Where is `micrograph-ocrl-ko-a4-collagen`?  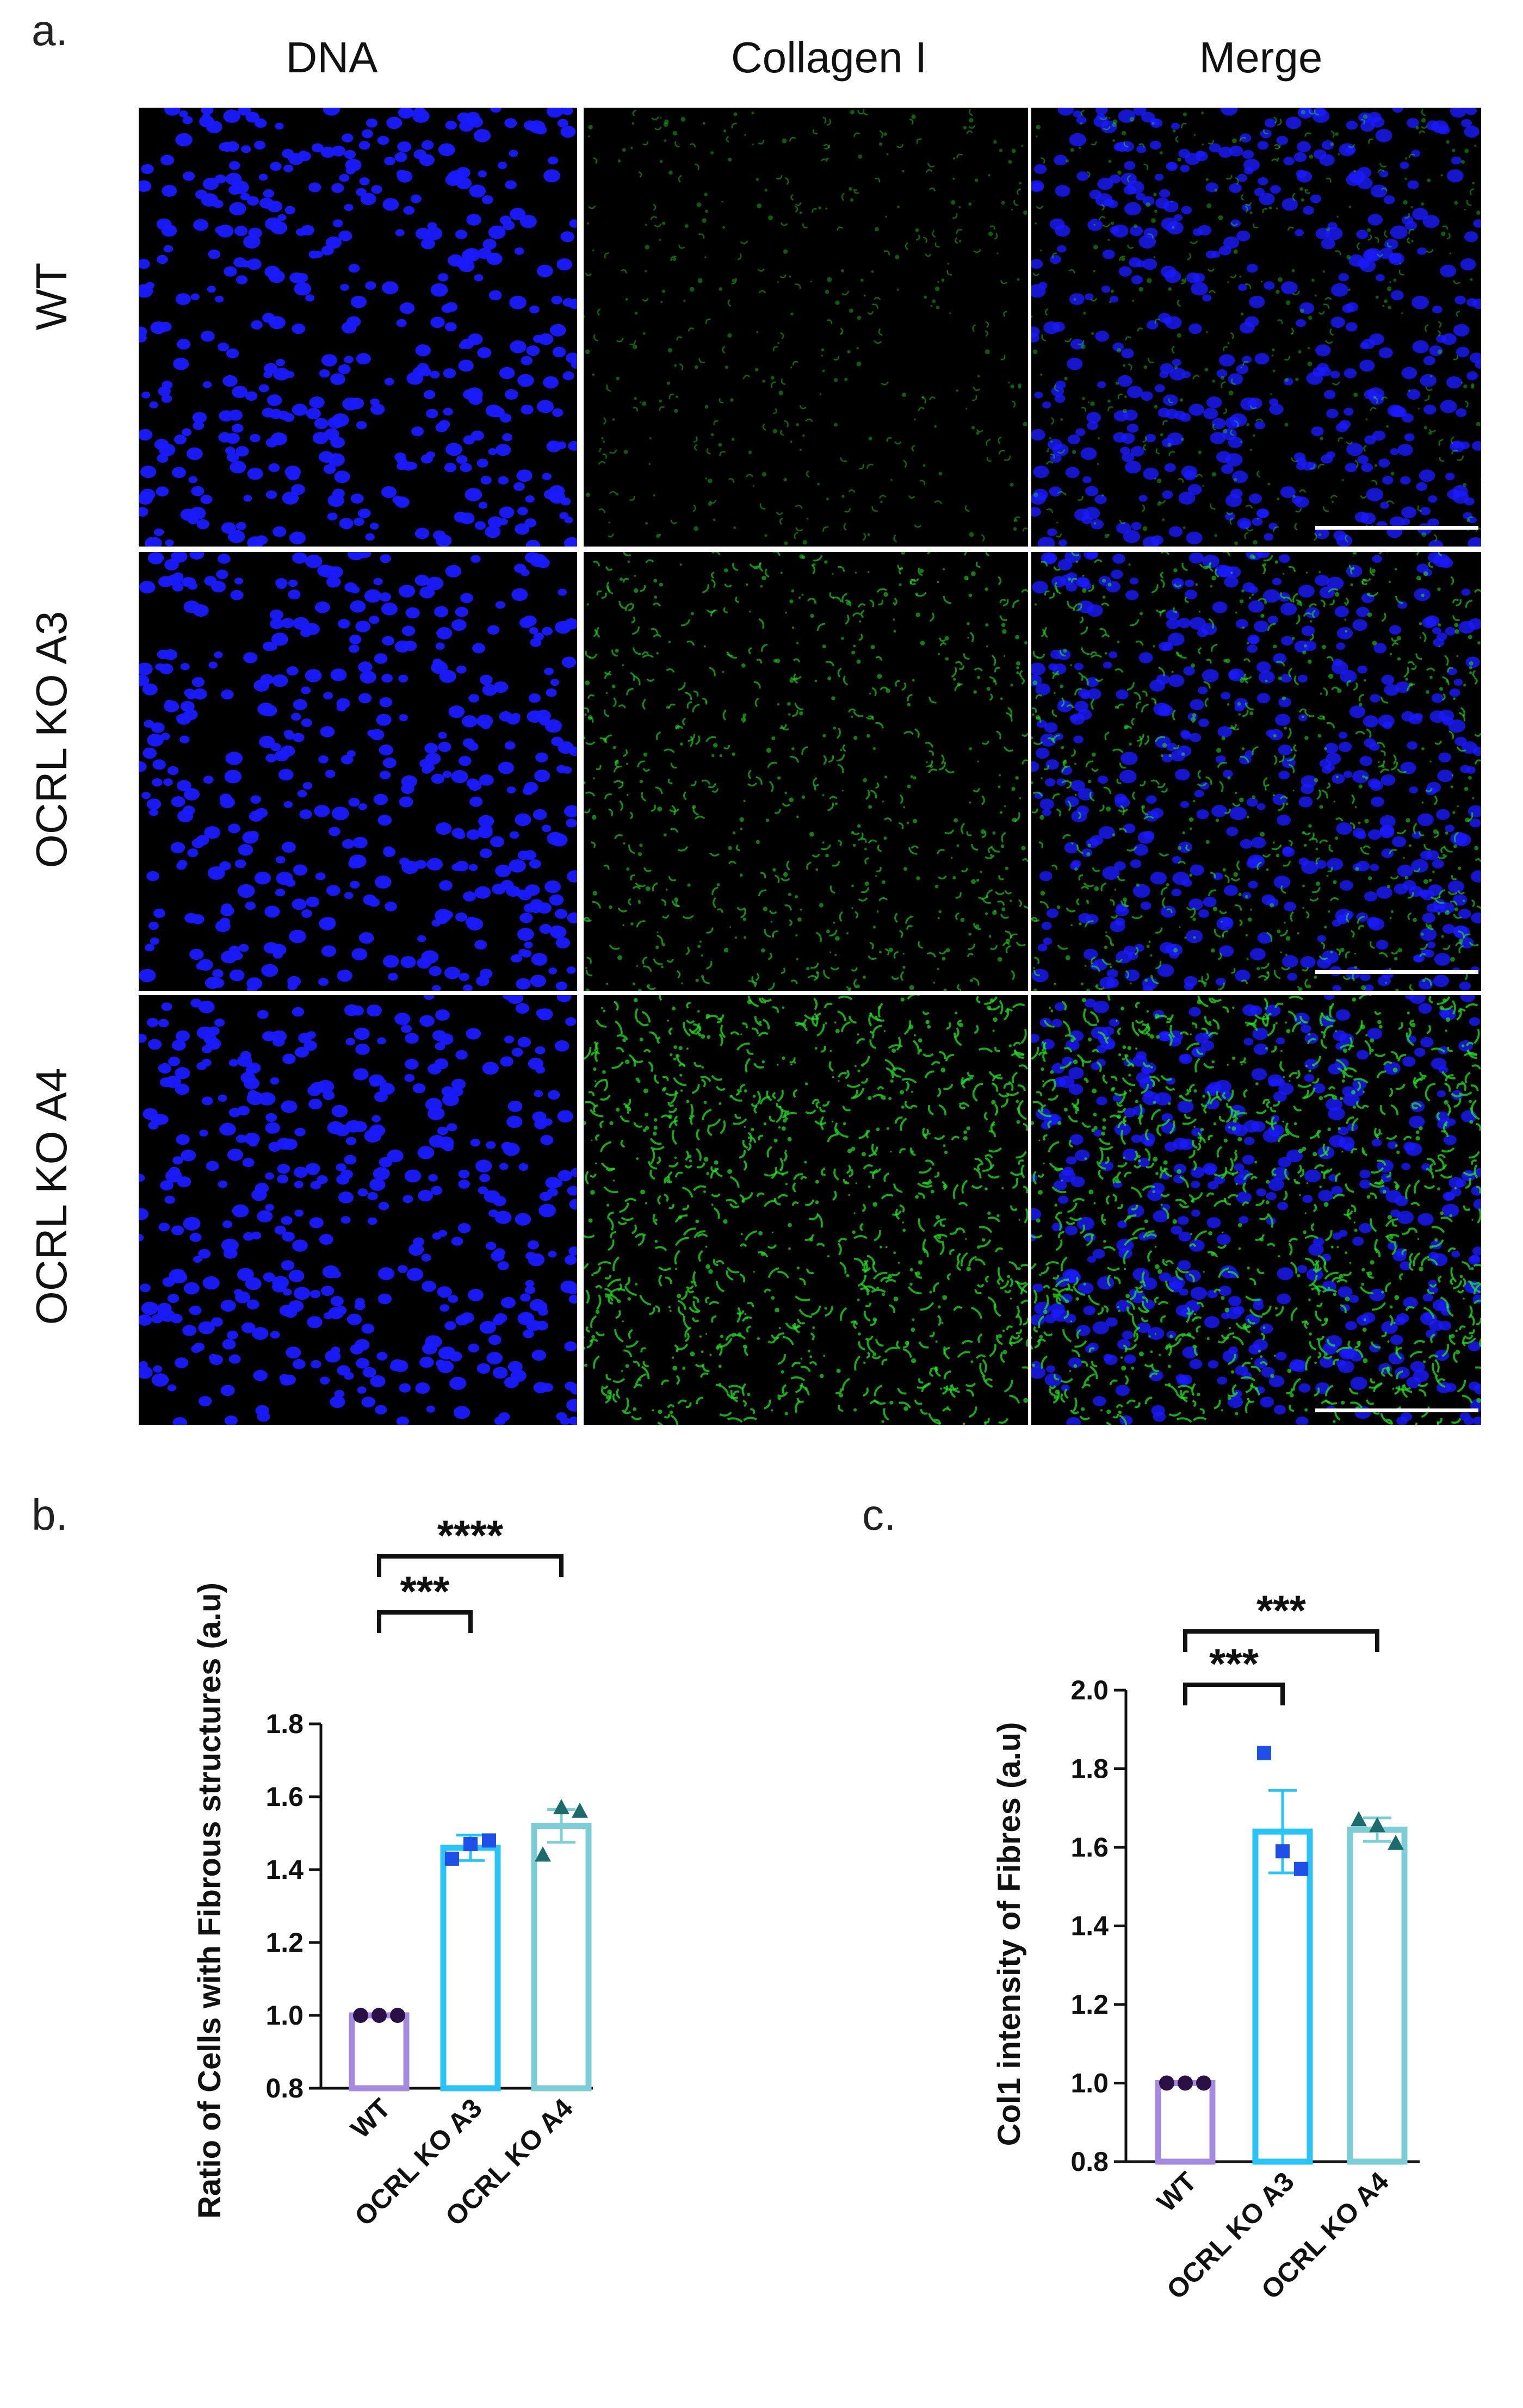
micrograph-ocrl-ko-a4-collagen is located at coordinates (806, 1210).